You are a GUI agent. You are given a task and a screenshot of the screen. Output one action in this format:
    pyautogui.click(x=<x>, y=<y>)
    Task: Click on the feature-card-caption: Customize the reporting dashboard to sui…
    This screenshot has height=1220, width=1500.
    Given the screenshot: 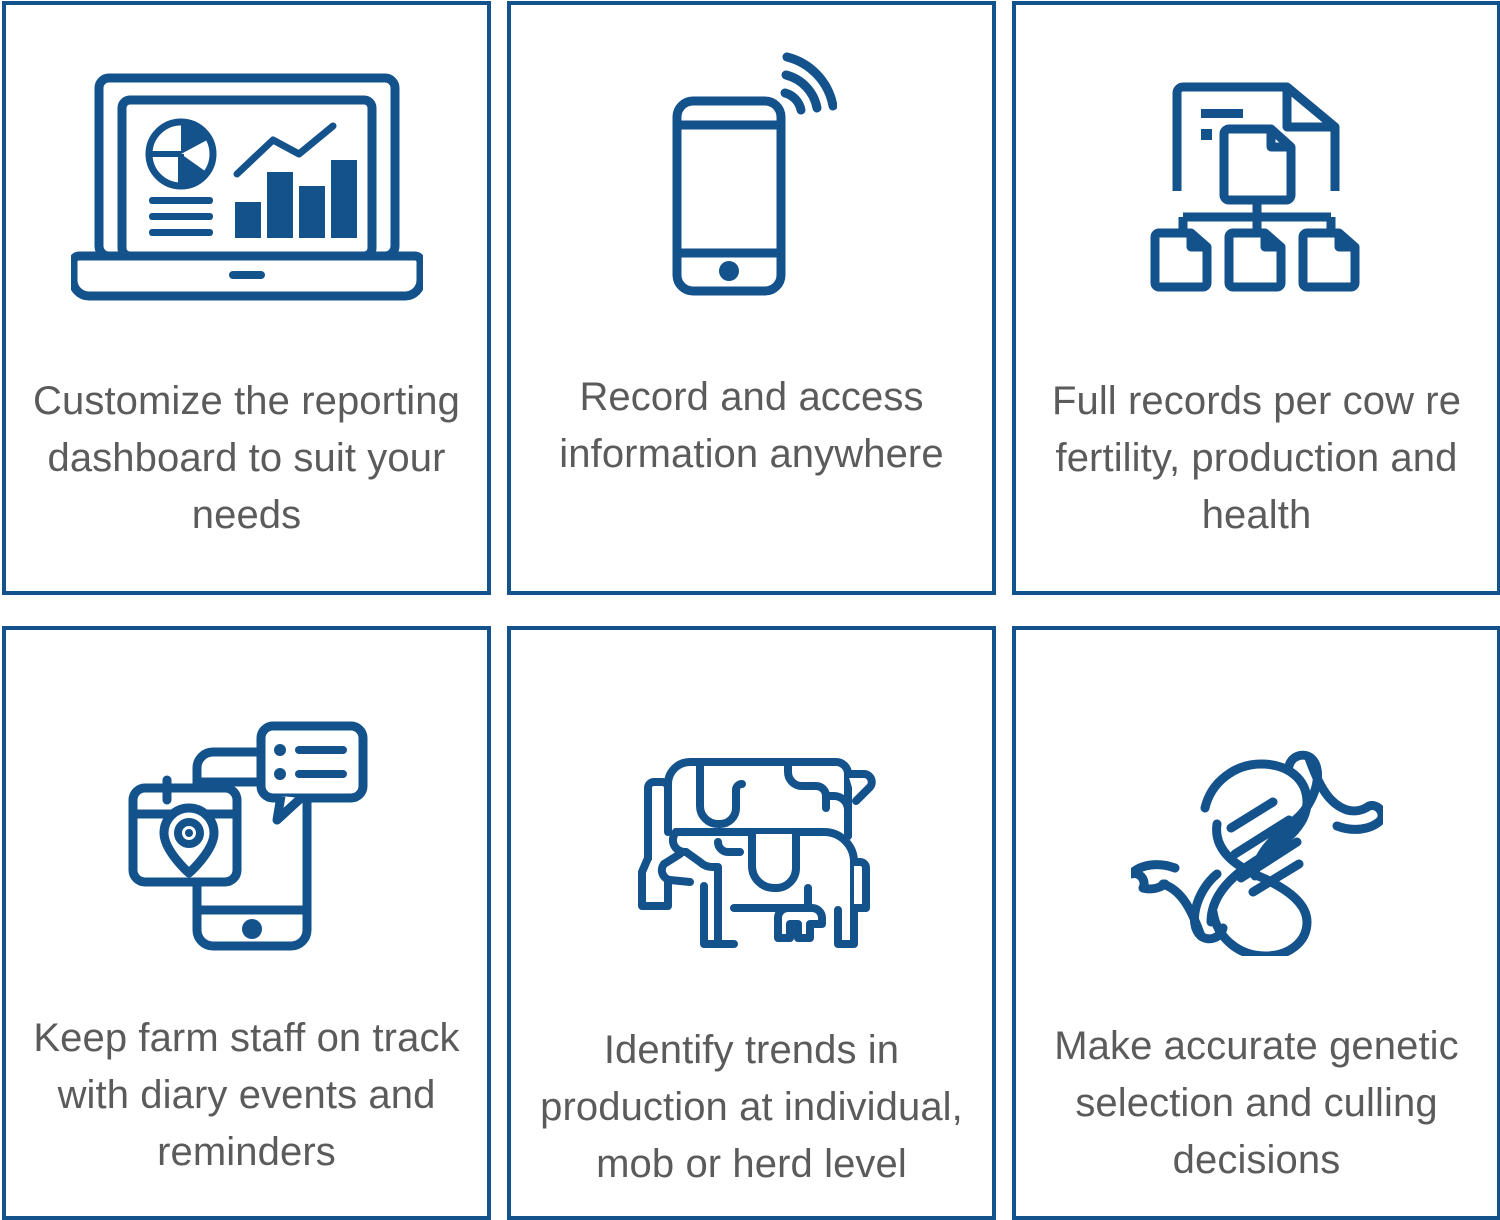 What is the action you would take?
    pyautogui.click(x=246, y=458)
    